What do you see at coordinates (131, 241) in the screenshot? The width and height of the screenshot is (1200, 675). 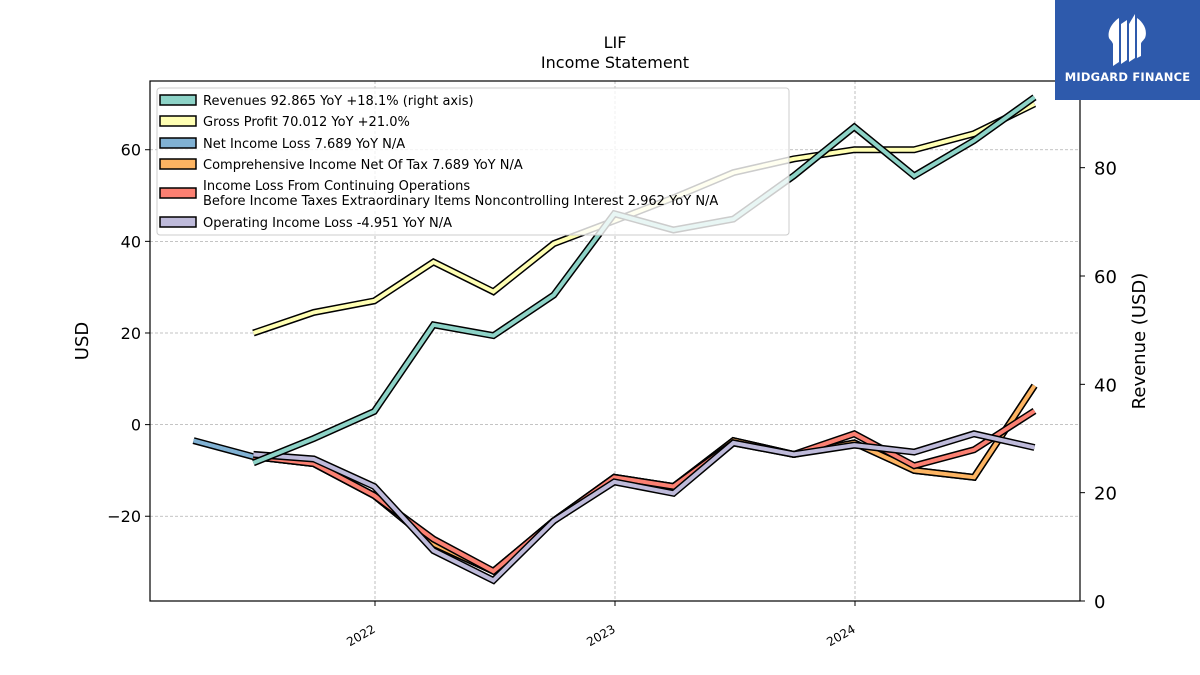 I see `y-left-tick-label: 40` at bounding box center [131, 241].